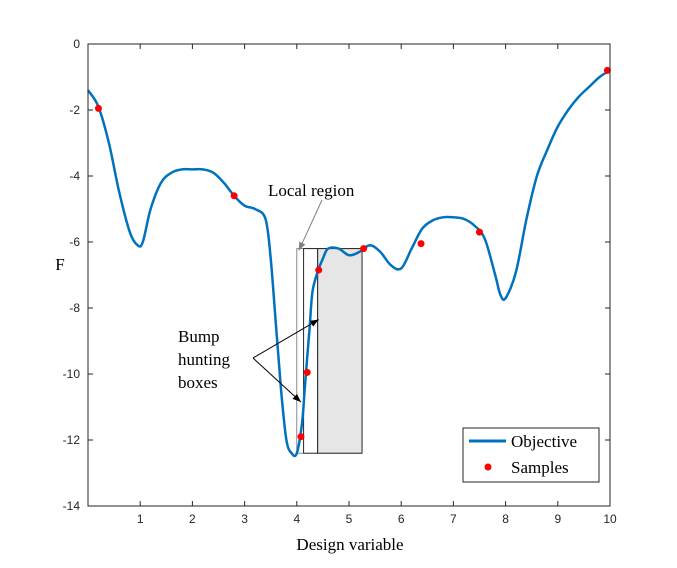  I want to click on annotations: Bump hunting boxes, so click(250, 301).